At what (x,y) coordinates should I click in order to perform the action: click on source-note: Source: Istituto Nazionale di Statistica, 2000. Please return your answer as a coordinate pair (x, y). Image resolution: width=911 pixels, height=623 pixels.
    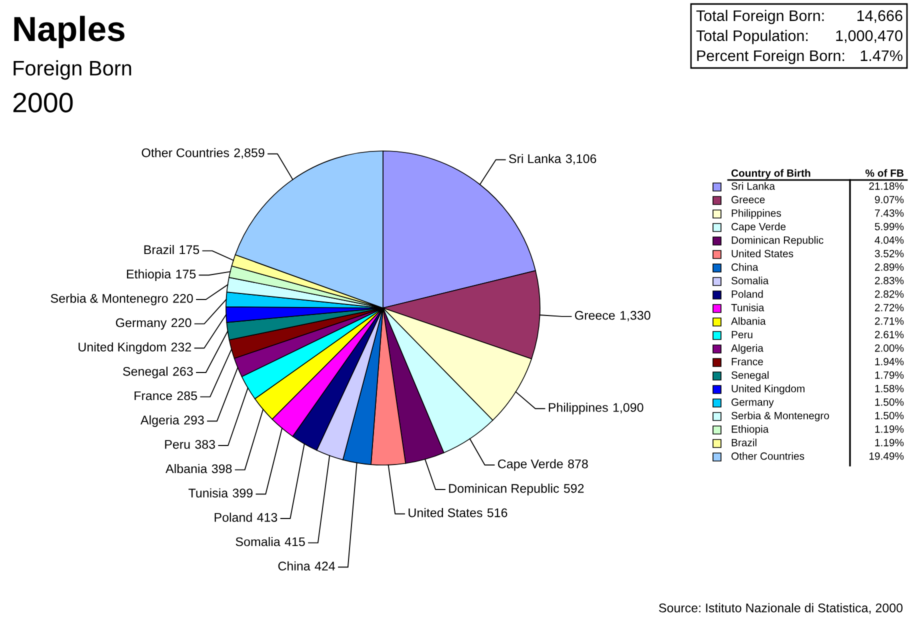
    Looking at the image, I should click on (781, 608).